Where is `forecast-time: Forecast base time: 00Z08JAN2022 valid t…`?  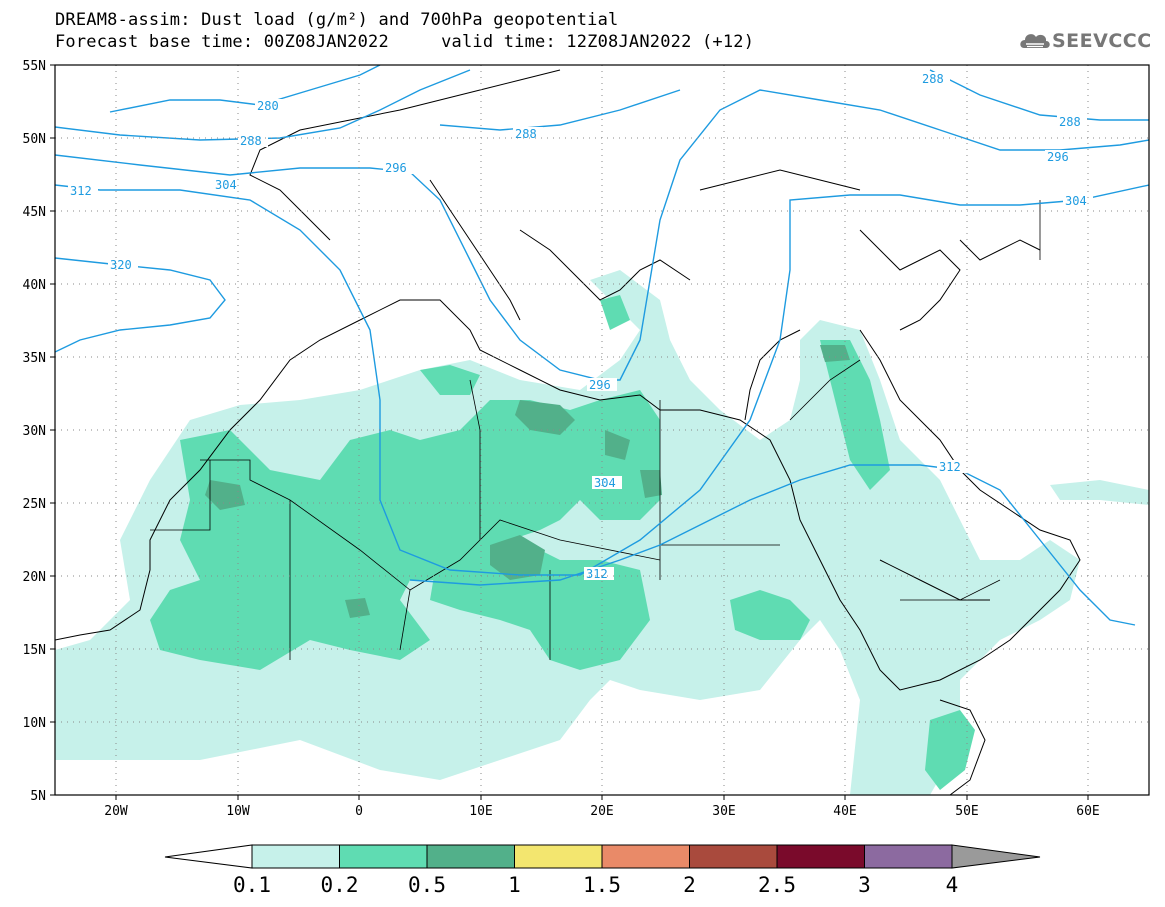 forecast-time: Forecast base time: 00Z08JAN2022 valid t… is located at coordinates (405, 42).